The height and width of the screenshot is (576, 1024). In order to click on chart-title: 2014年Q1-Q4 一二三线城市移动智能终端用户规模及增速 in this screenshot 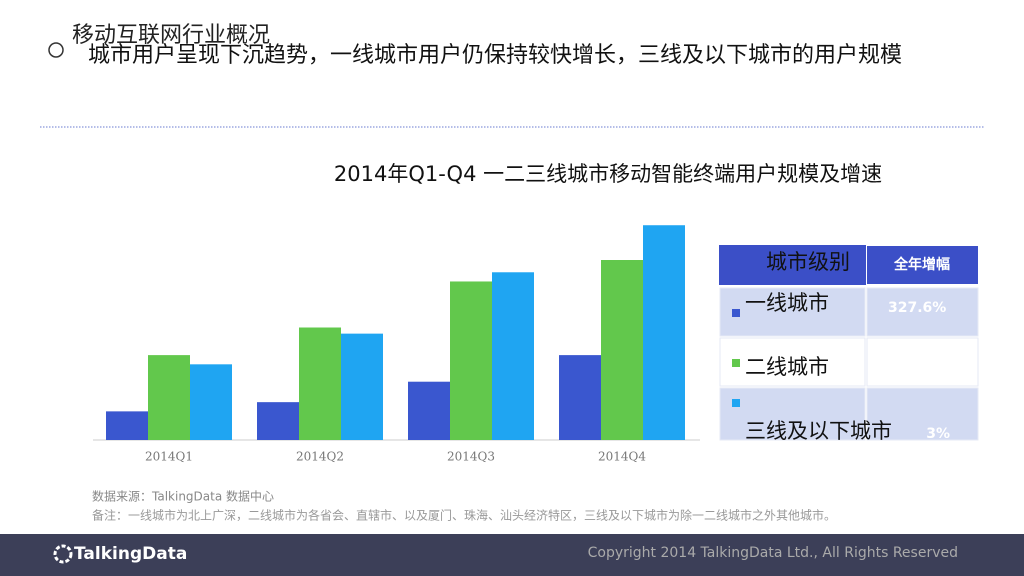, I will do `click(608, 174)`.